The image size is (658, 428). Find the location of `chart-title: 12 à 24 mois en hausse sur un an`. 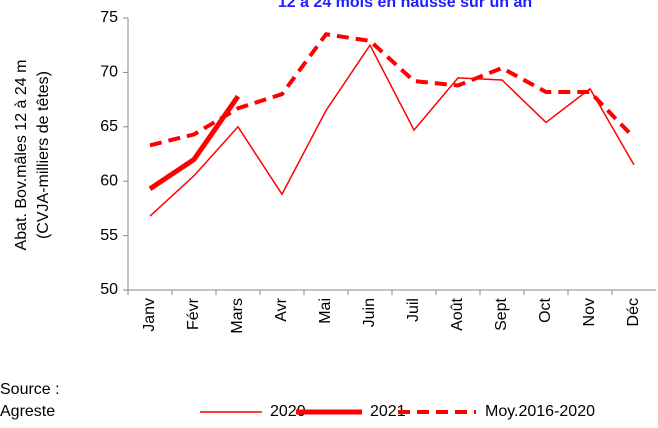

chart-title: 12 à 24 mois en hausse sur un an is located at coordinates (405, 5).